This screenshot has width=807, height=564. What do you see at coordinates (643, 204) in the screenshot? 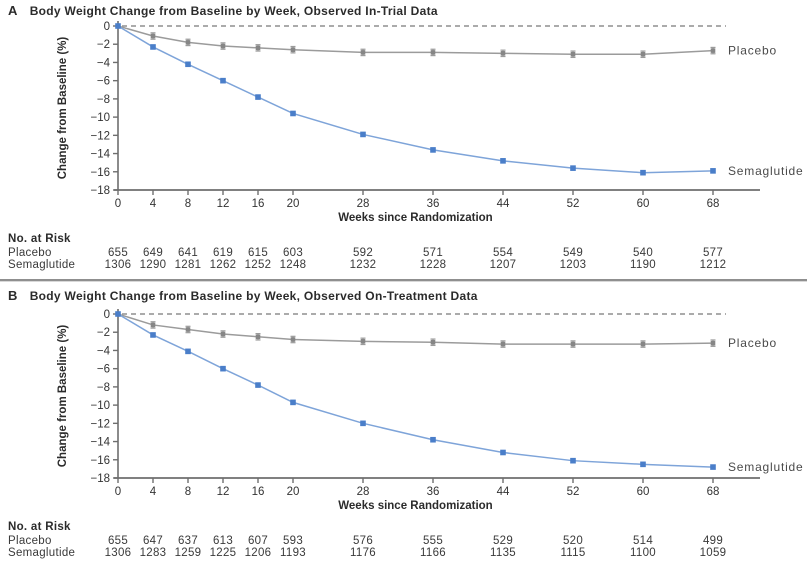
I see `x-tick-label: 60` at bounding box center [643, 204].